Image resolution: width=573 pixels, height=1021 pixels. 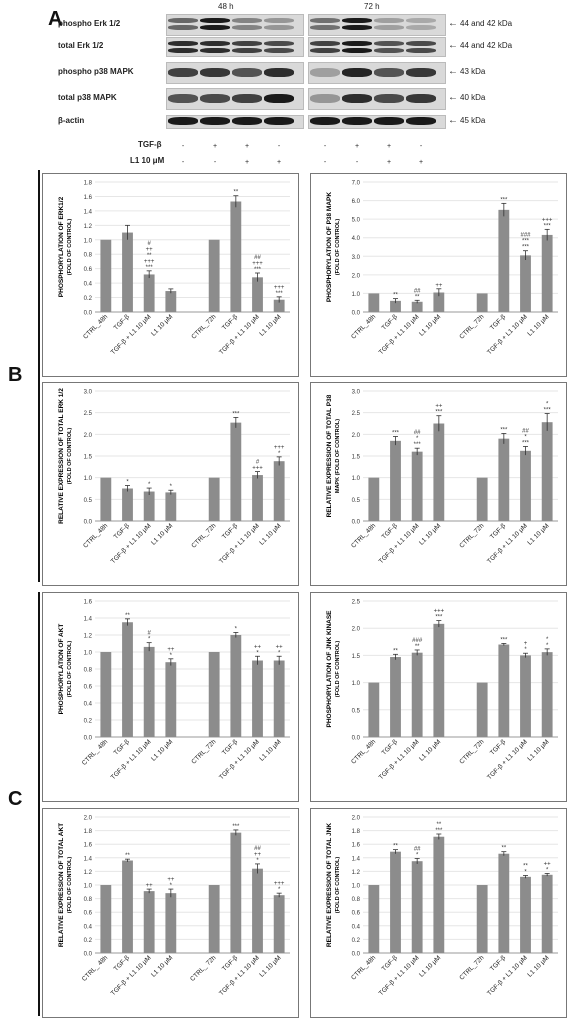 I want to click on treatment-sign: -, so click(x=279, y=146).